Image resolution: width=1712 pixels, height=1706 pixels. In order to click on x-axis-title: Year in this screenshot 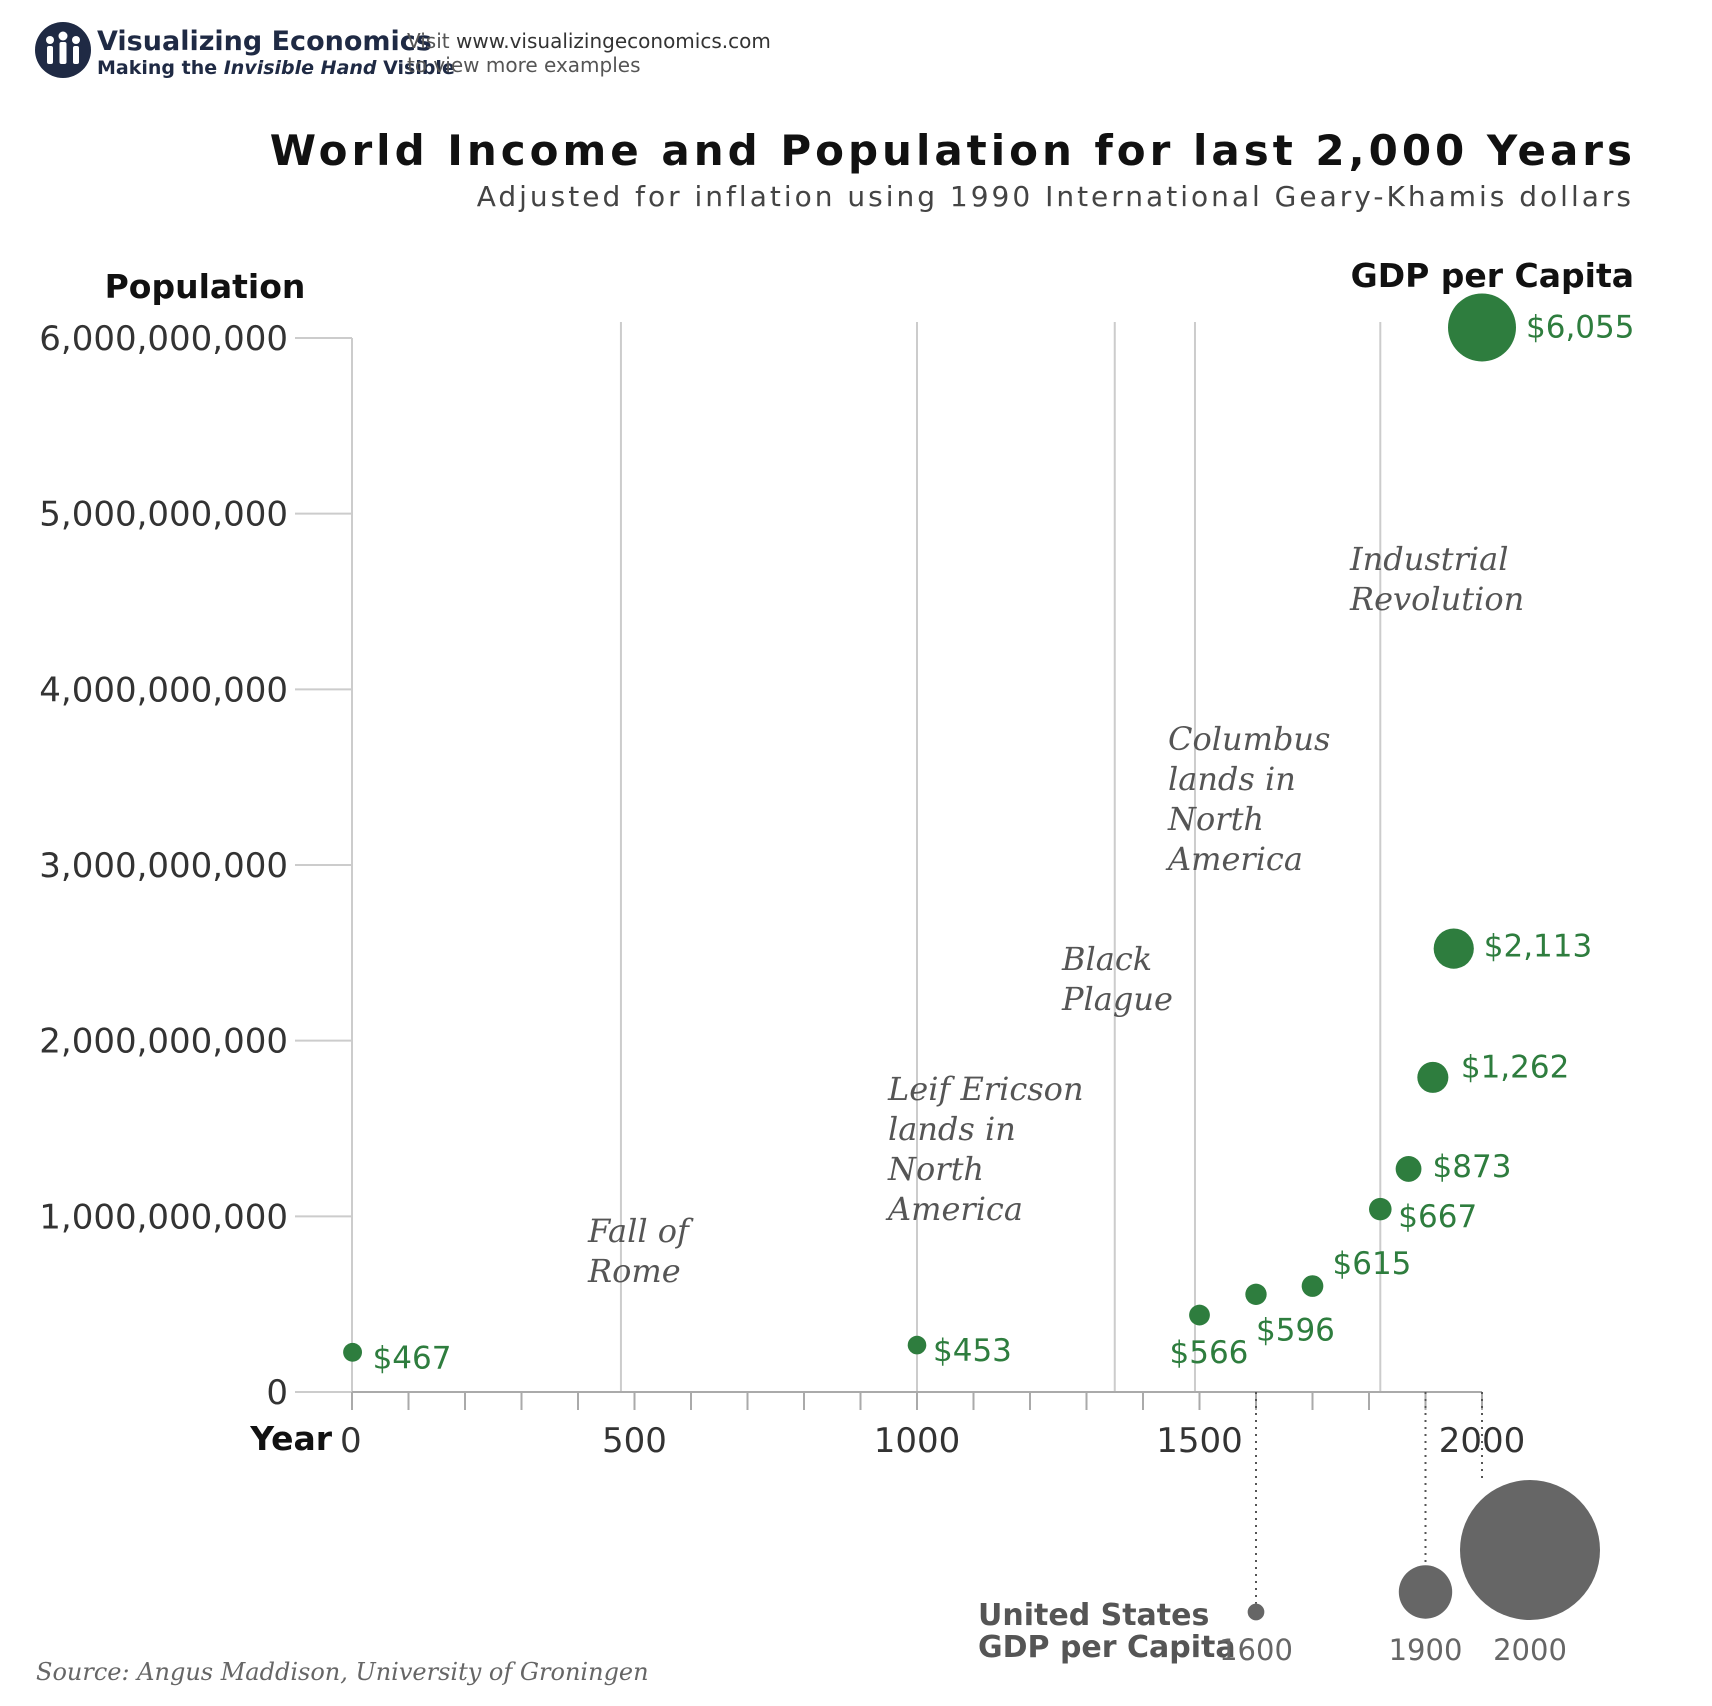, I will do `click(291, 1438)`.